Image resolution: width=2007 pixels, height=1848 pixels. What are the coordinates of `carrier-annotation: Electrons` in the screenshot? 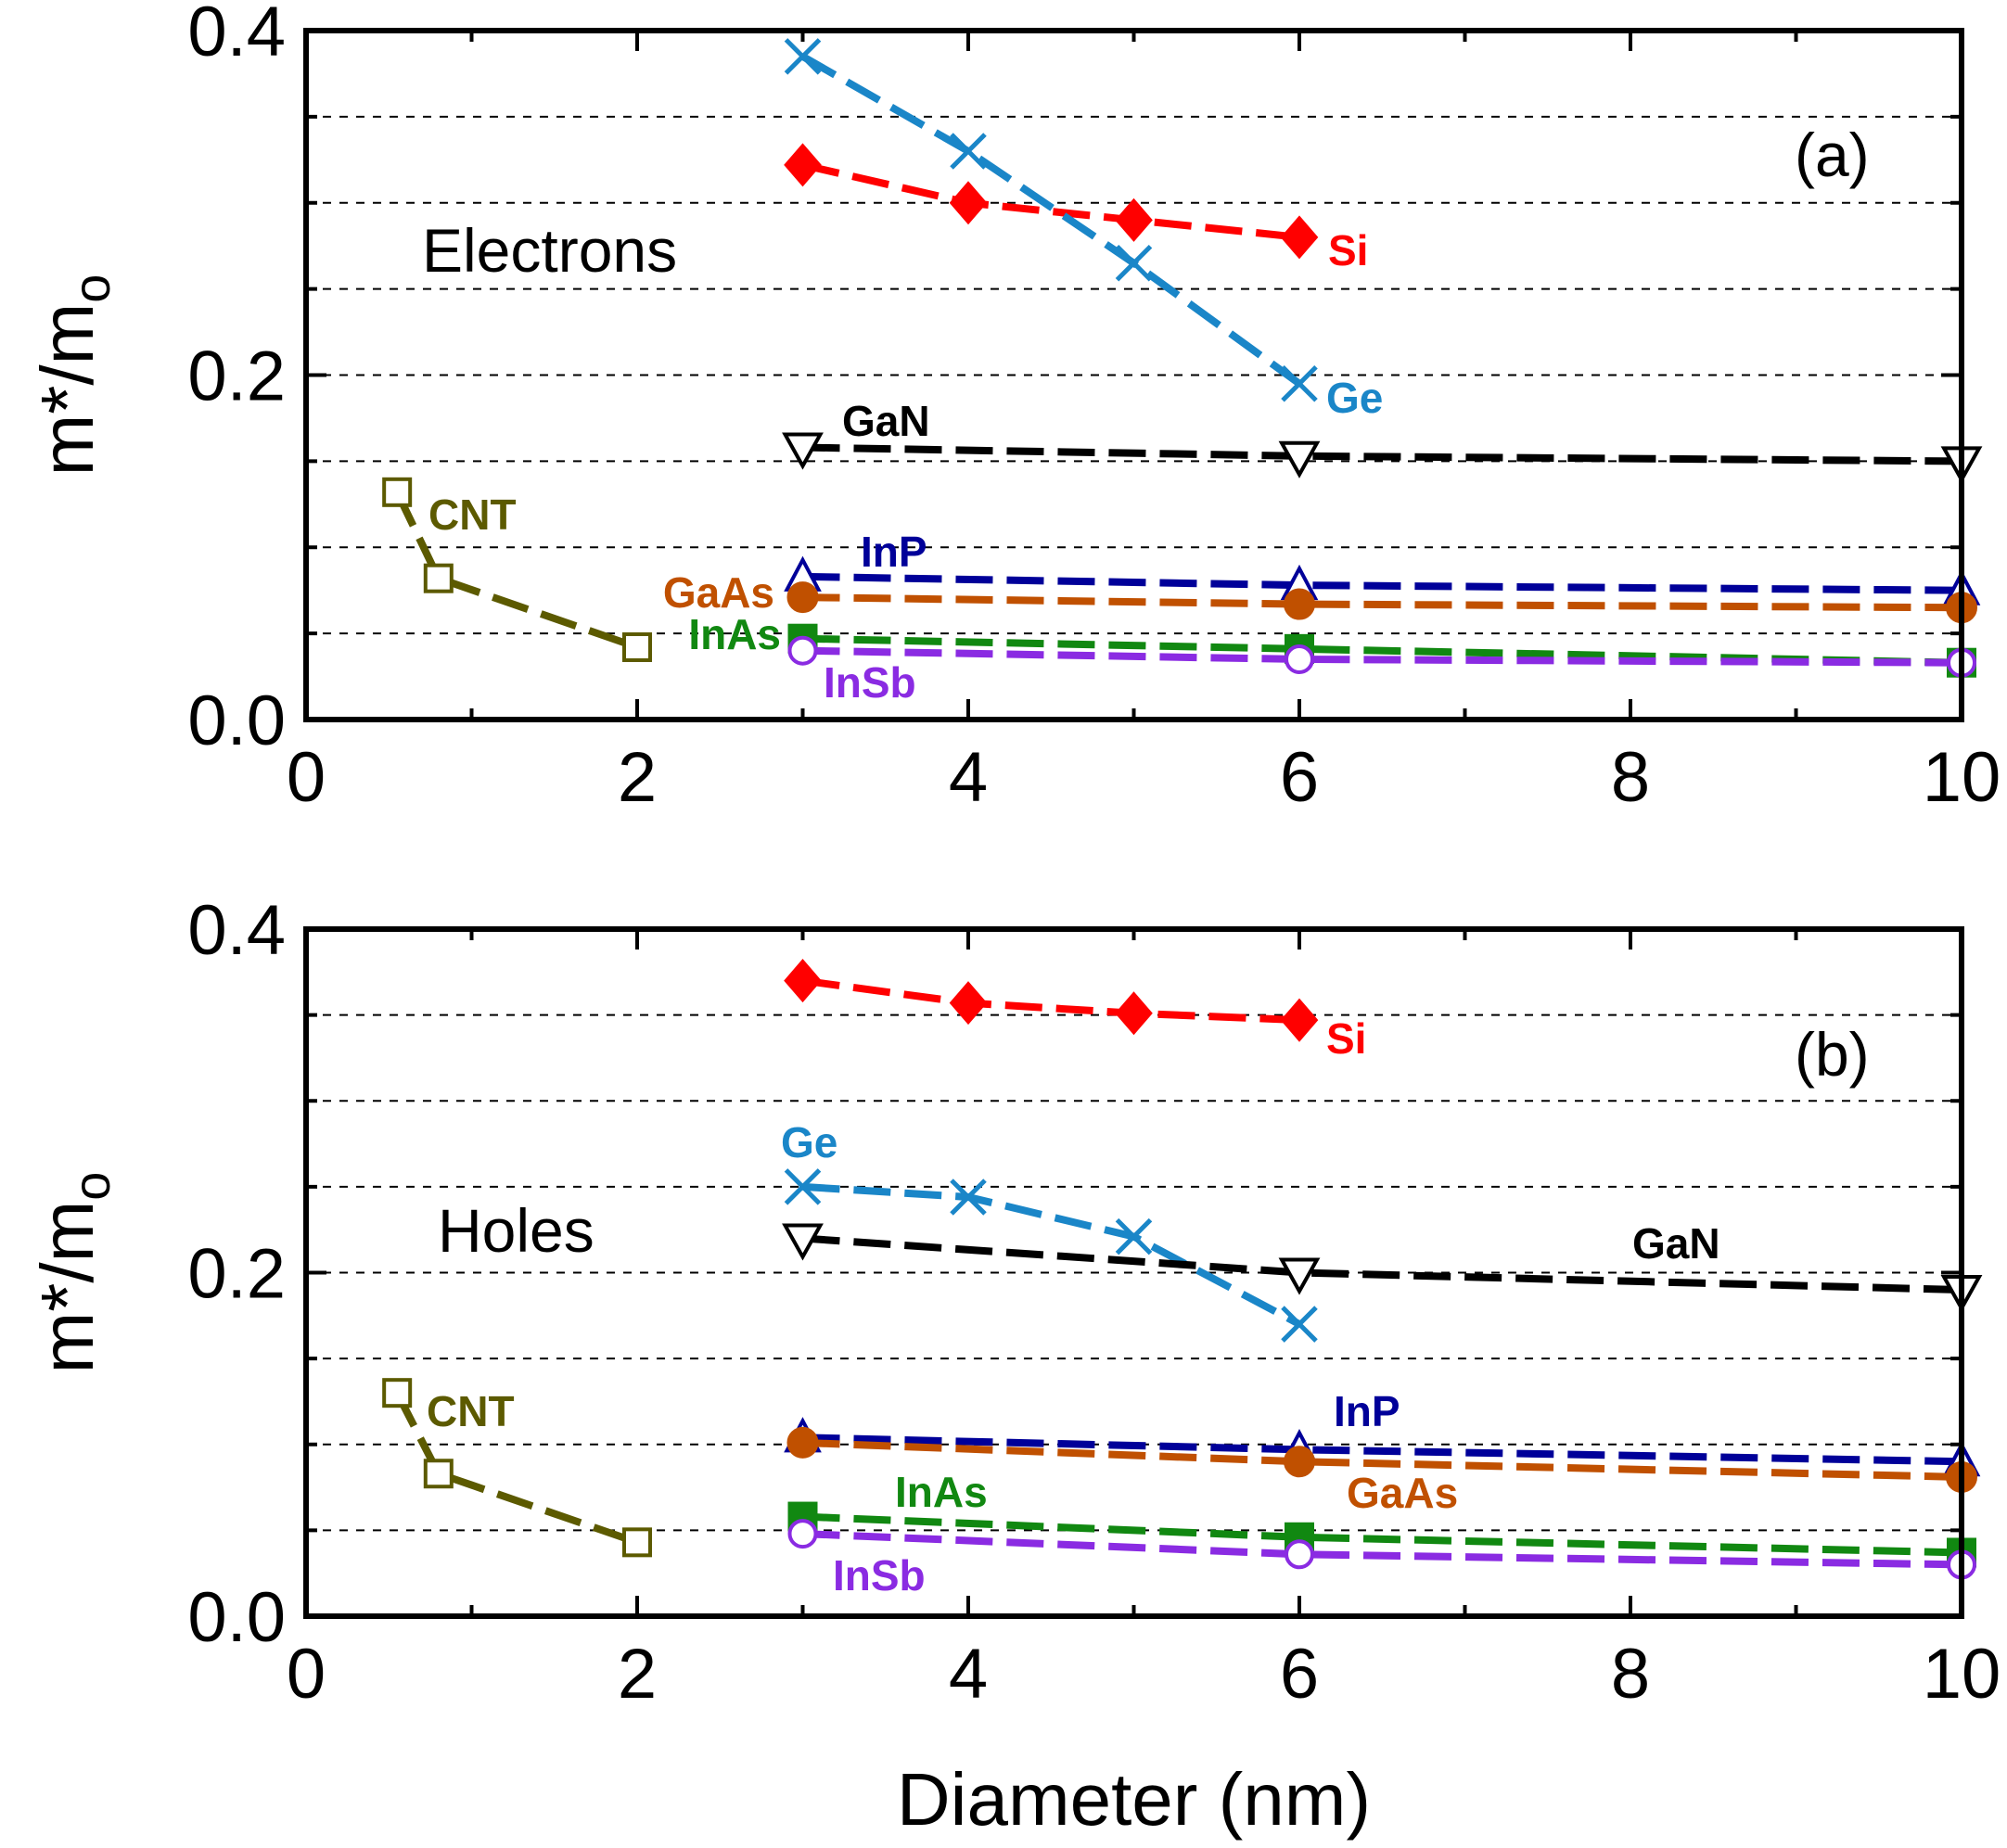 It's located at (549, 251).